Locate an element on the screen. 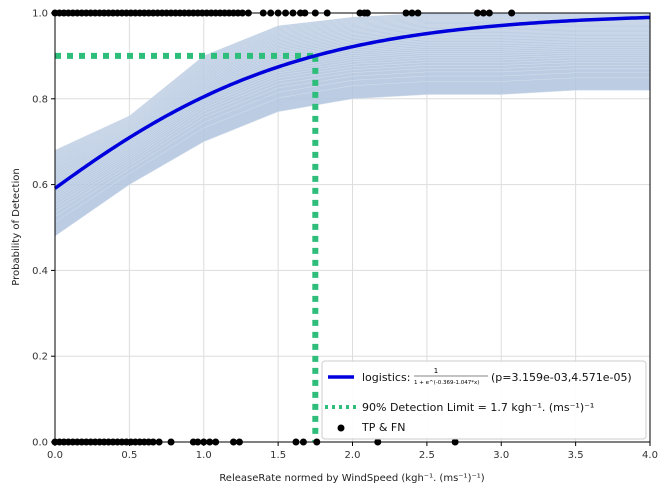 The width and height of the screenshot is (663, 495). y-tick-label: 0.6 is located at coordinates (40, 185).